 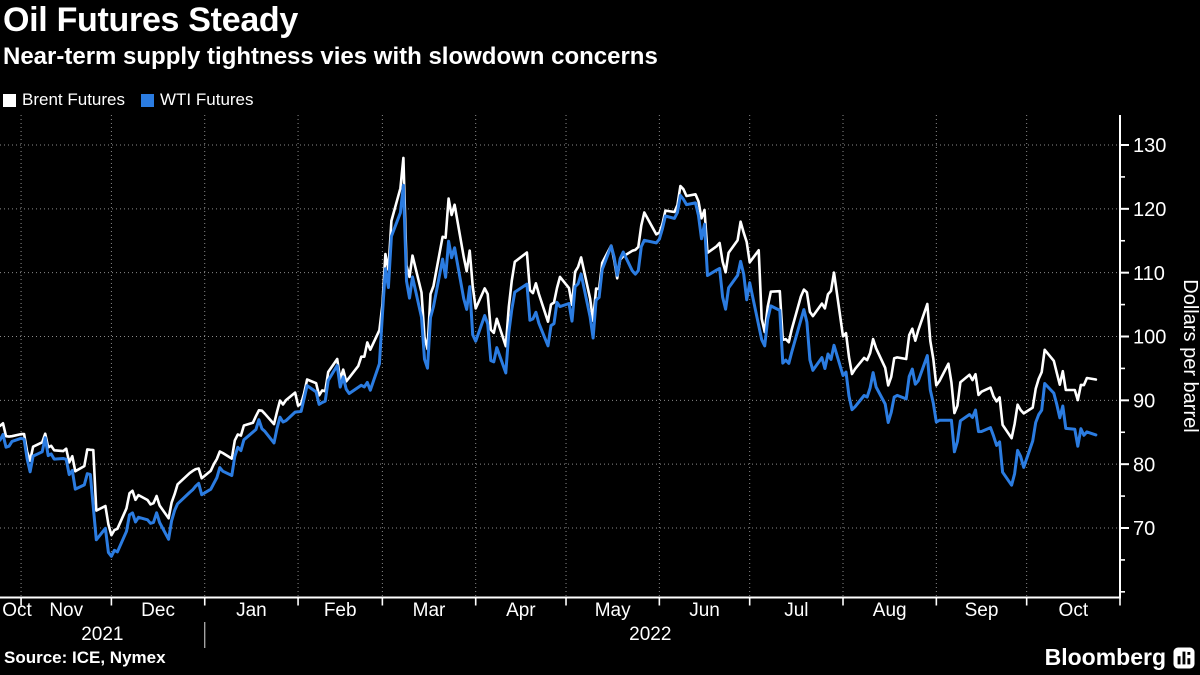 I want to click on source-attribution: Source: ICE, Nymex, so click(x=85, y=657).